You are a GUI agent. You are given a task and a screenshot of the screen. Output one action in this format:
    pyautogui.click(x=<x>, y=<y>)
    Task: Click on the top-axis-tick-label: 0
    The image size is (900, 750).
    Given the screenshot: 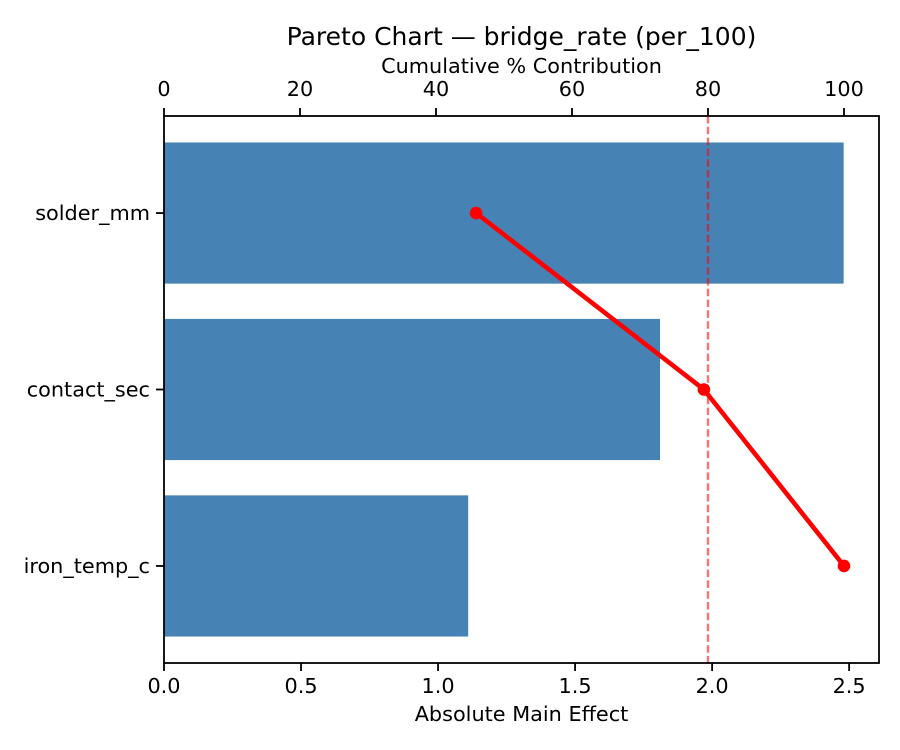 What is the action you would take?
    pyautogui.click(x=163, y=89)
    